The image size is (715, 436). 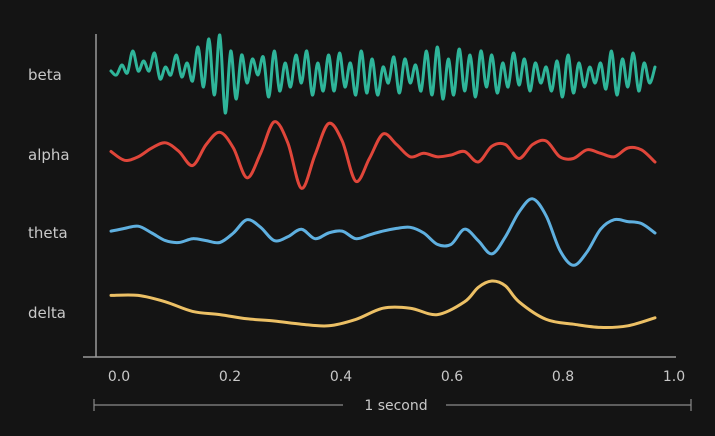 I want to click on x-tick-label: 1.0, so click(x=674, y=377).